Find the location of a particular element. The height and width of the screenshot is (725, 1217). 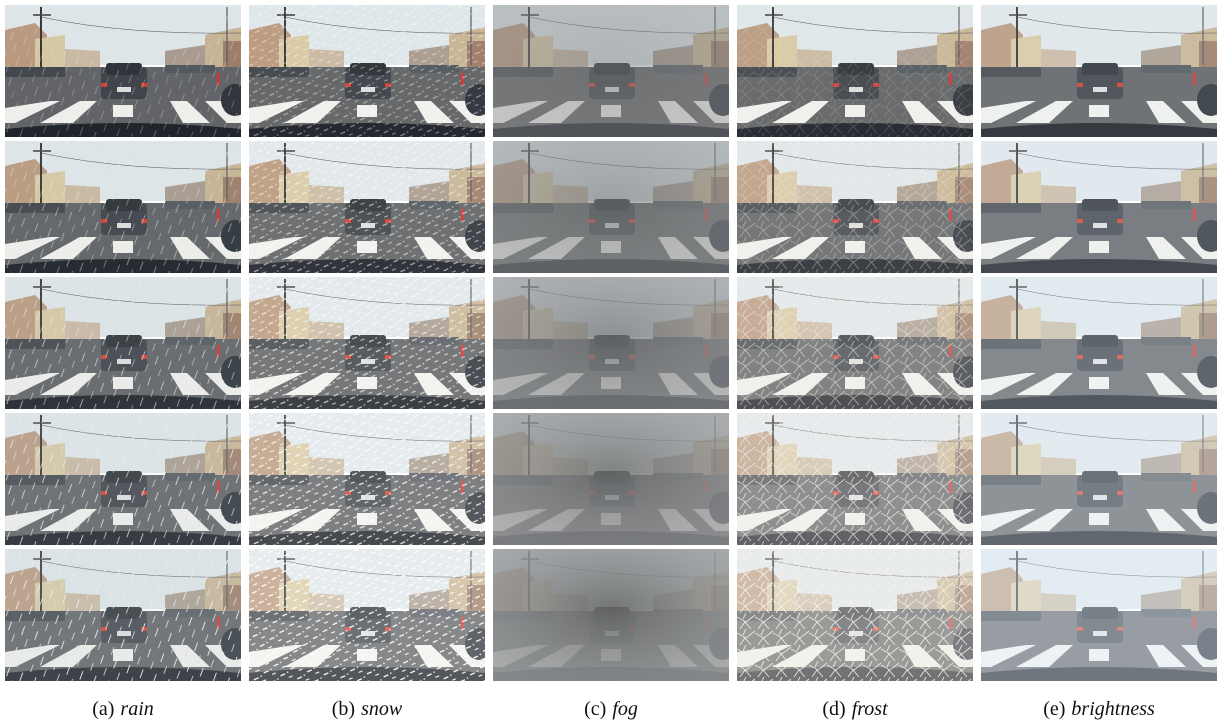

caption-label: (e) is located at coordinates (1054, 709).